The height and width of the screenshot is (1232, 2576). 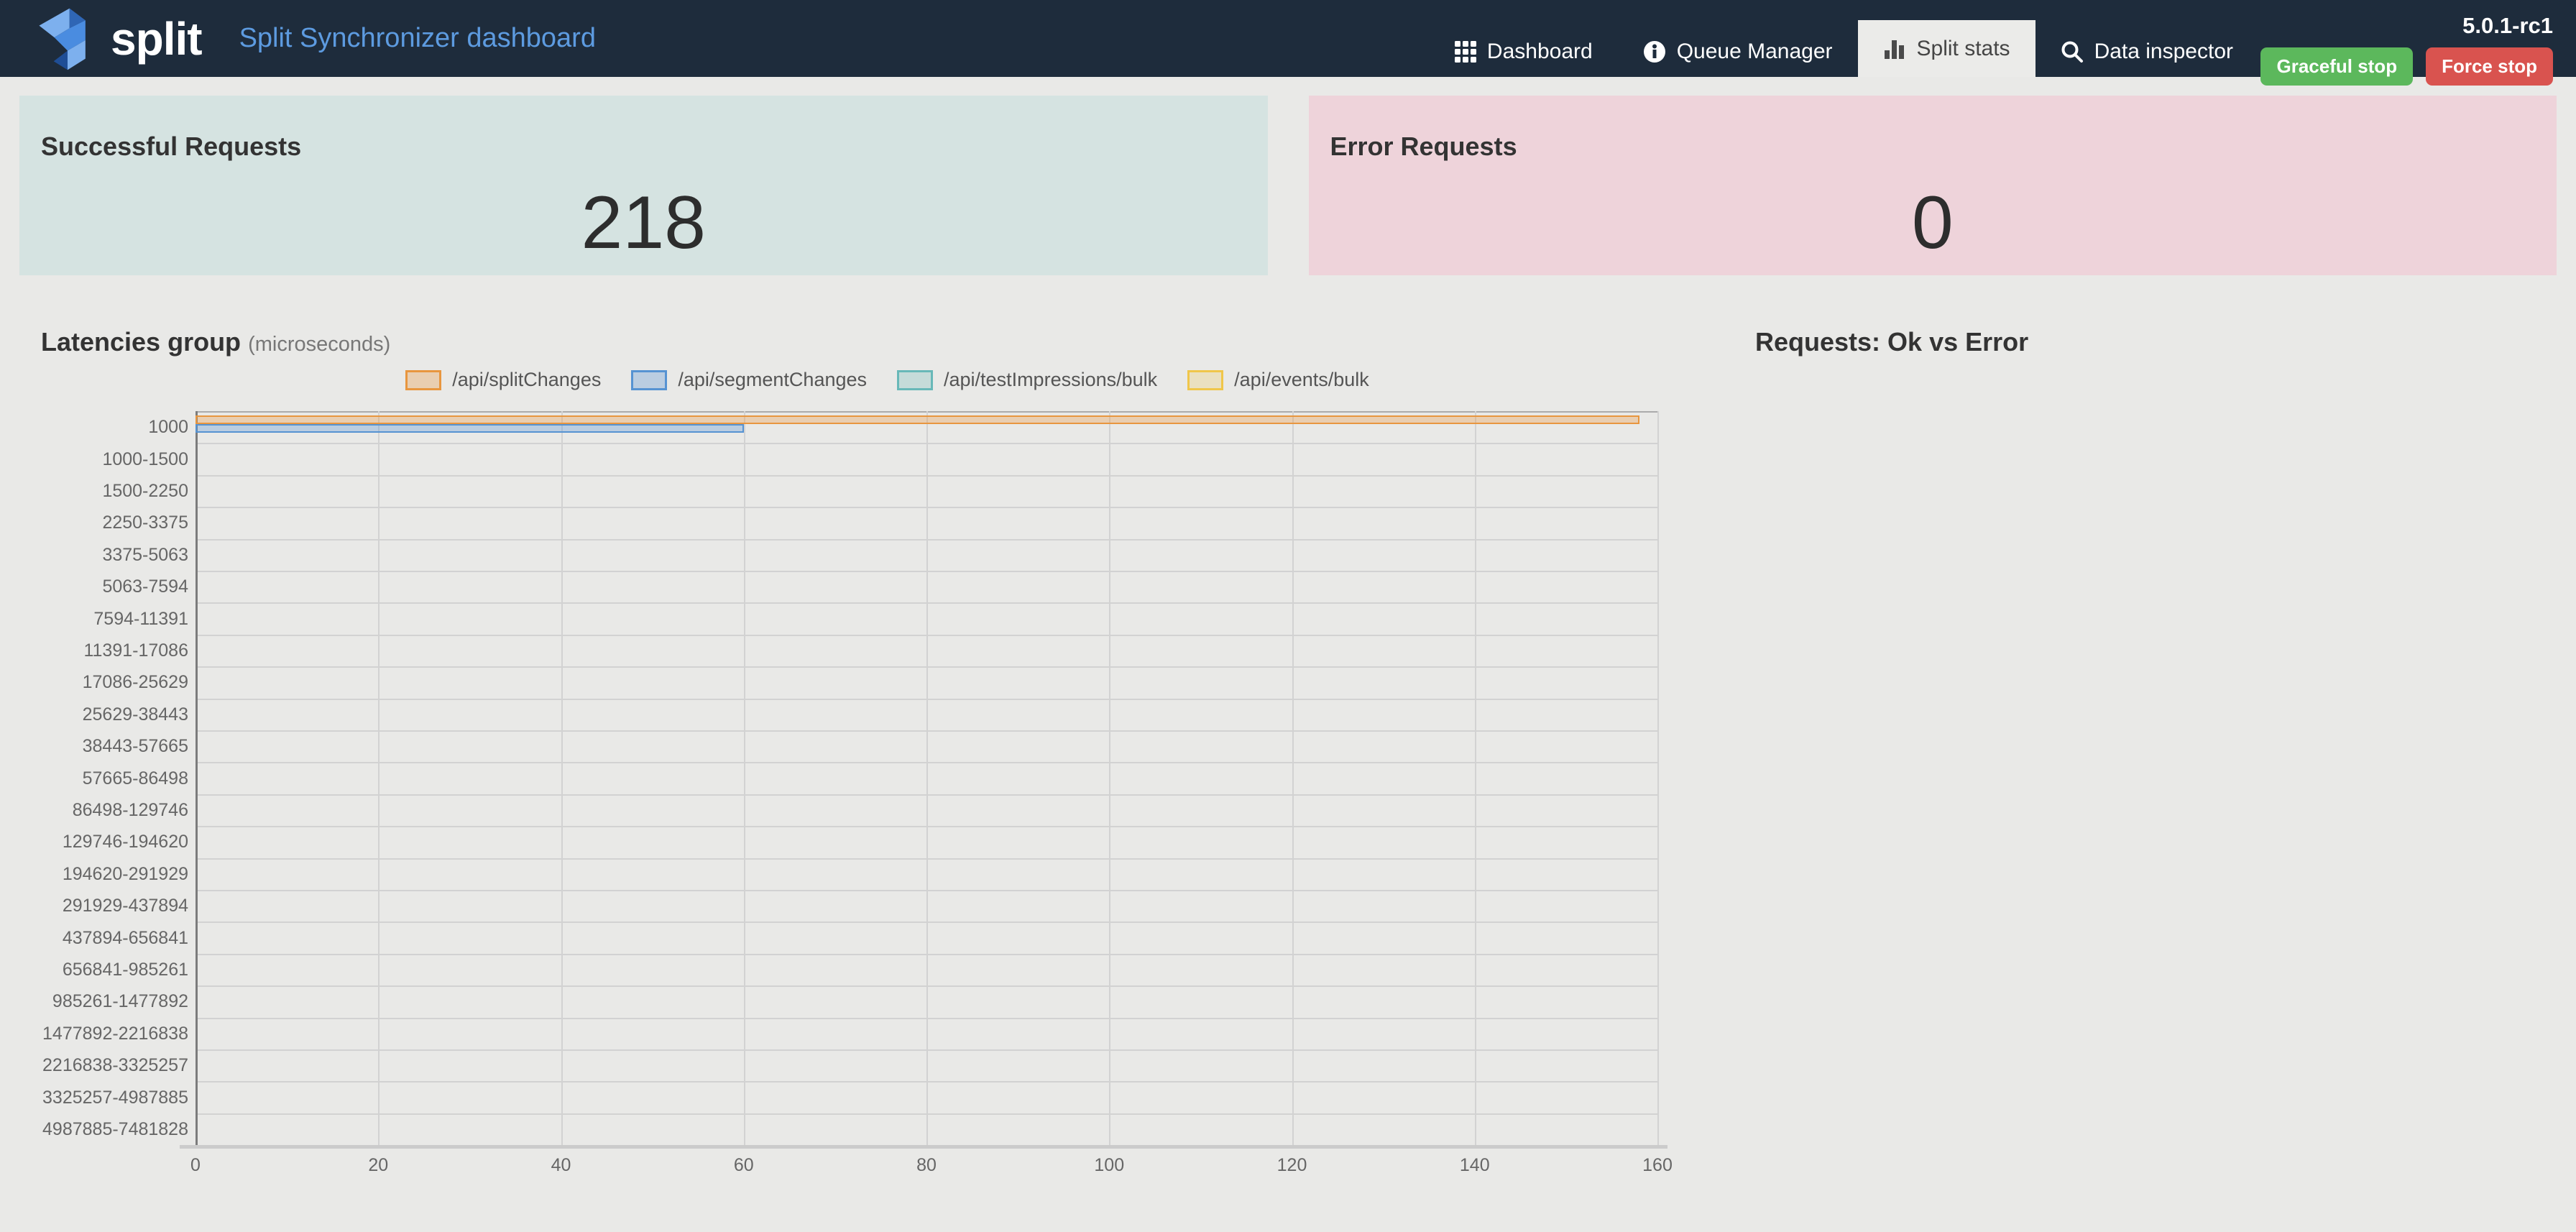 What do you see at coordinates (1894, 48) in the screenshot?
I see `bar-chart-icon` at bounding box center [1894, 48].